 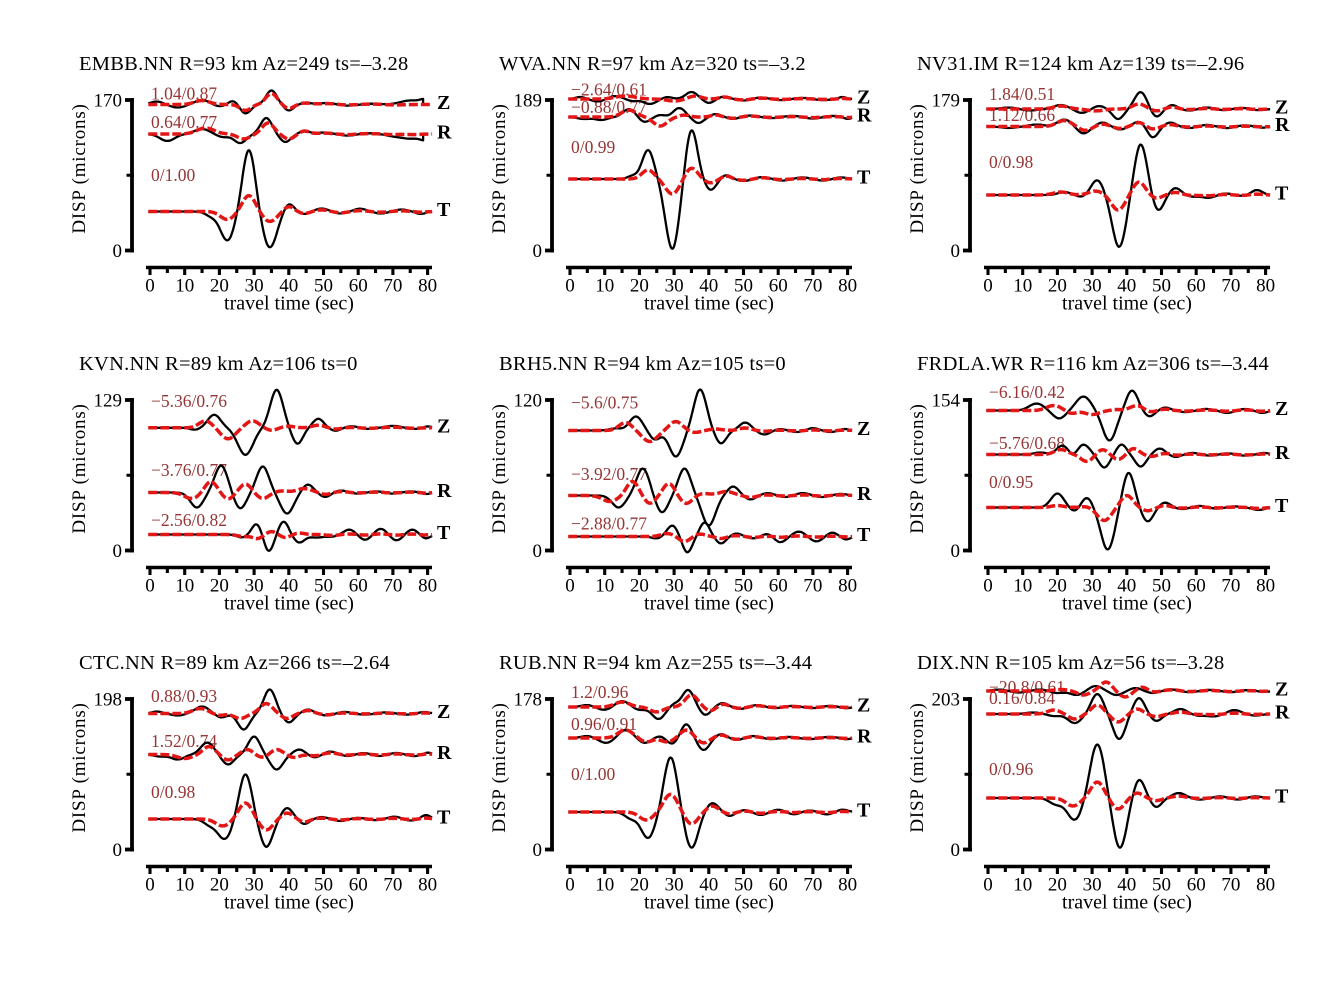 What do you see at coordinates (1027, 687) in the screenshot?
I see `svg-text: −20.8/0.61` at bounding box center [1027, 687].